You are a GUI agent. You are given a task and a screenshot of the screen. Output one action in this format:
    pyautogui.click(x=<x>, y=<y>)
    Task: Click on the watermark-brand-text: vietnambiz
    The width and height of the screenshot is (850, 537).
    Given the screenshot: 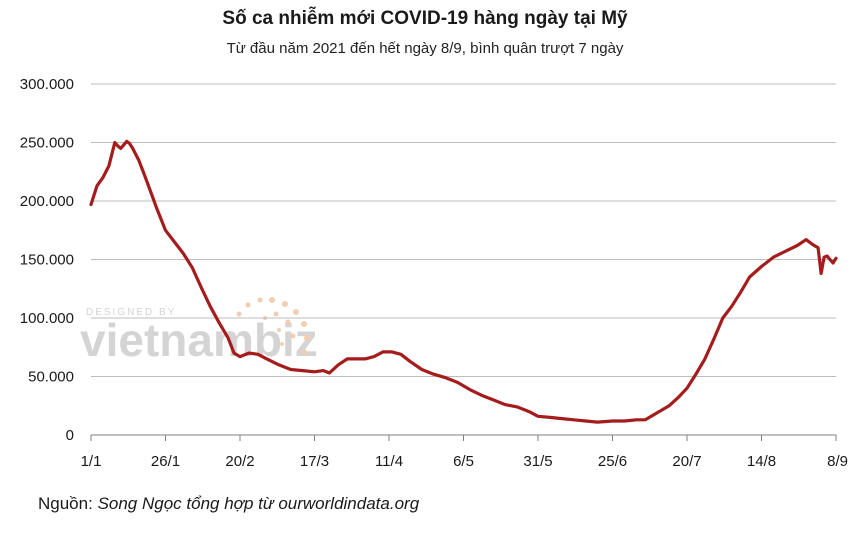 What is the action you would take?
    pyautogui.click(x=199, y=340)
    